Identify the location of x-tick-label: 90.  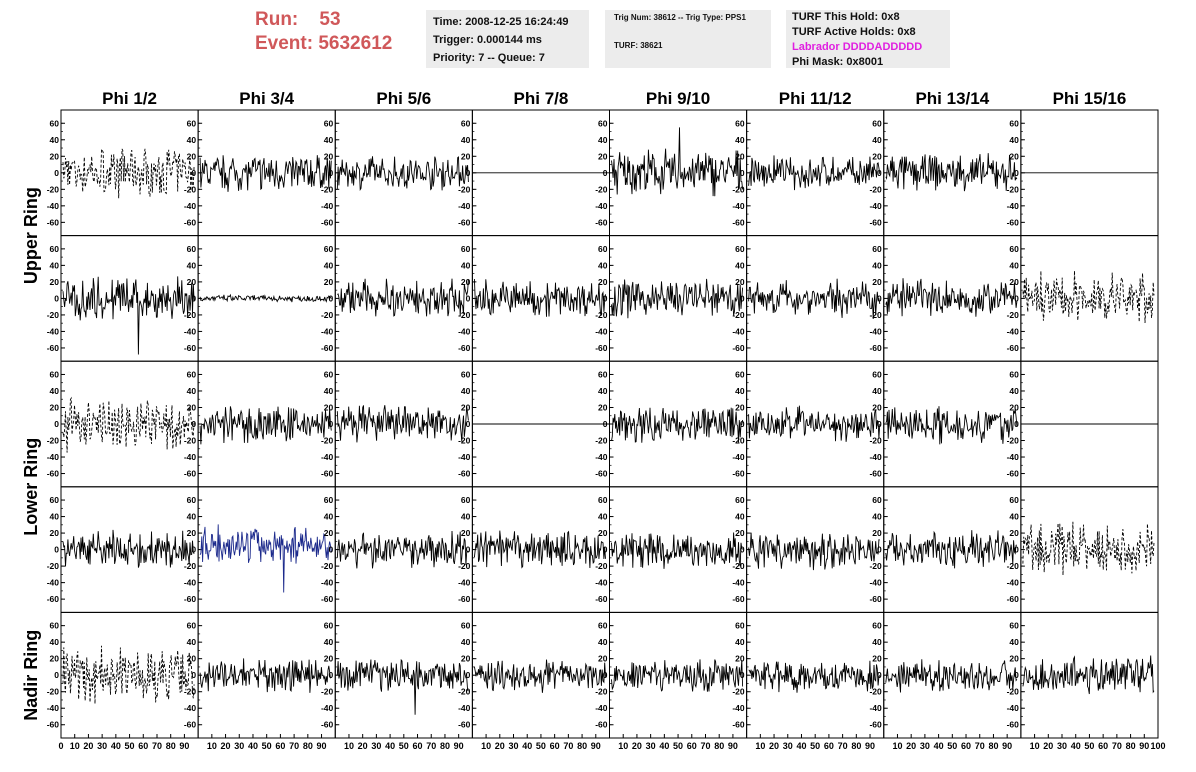
(733, 746).